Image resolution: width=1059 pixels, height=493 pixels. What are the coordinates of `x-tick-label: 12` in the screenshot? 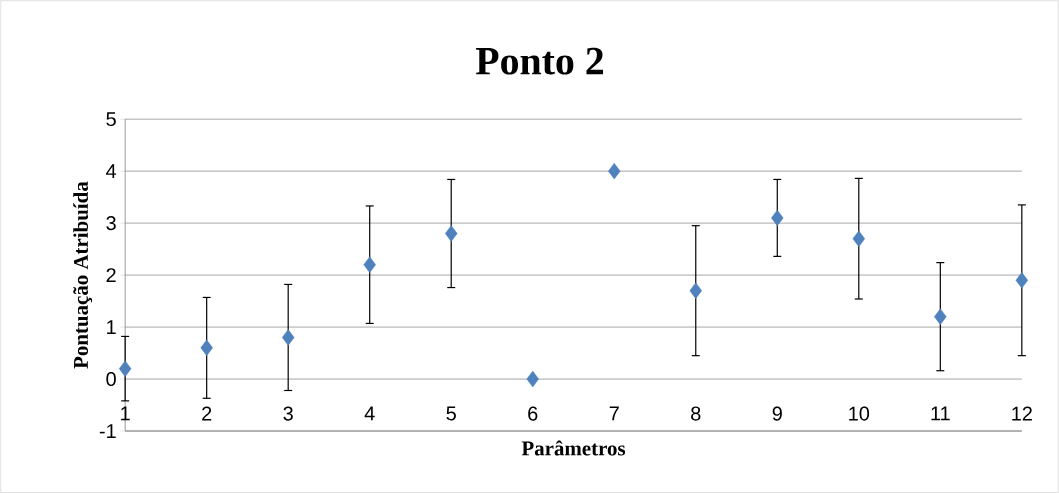 It's located at (1022, 413).